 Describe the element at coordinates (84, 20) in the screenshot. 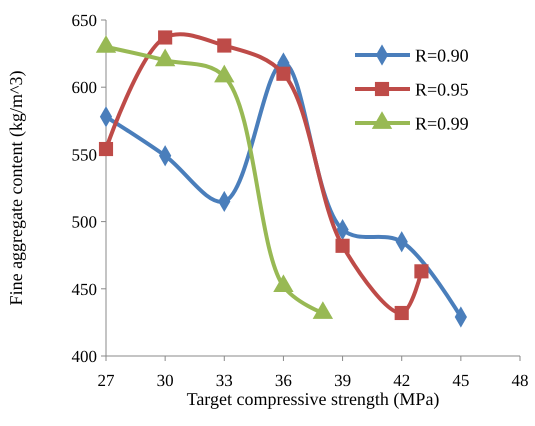

I see `y-tick-label: 650` at that location.